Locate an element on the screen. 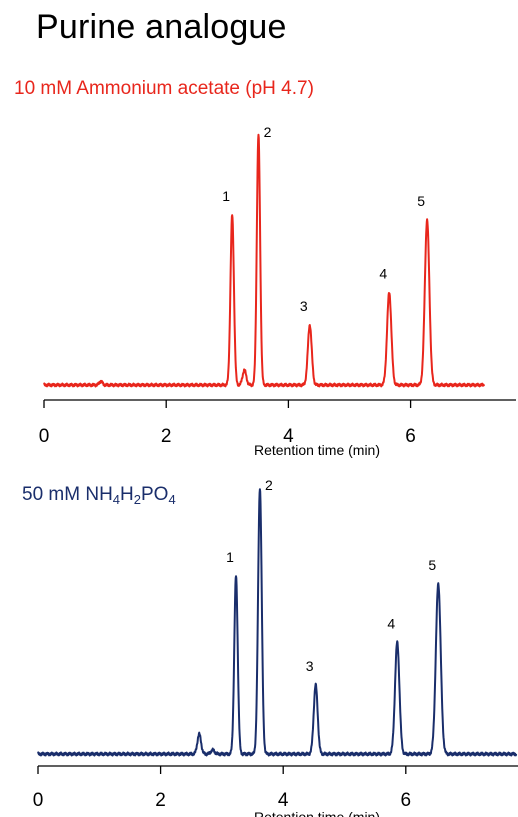 The height and width of the screenshot is (817, 518). formula-part: 50 mM NH is located at coordinates (67, 494).